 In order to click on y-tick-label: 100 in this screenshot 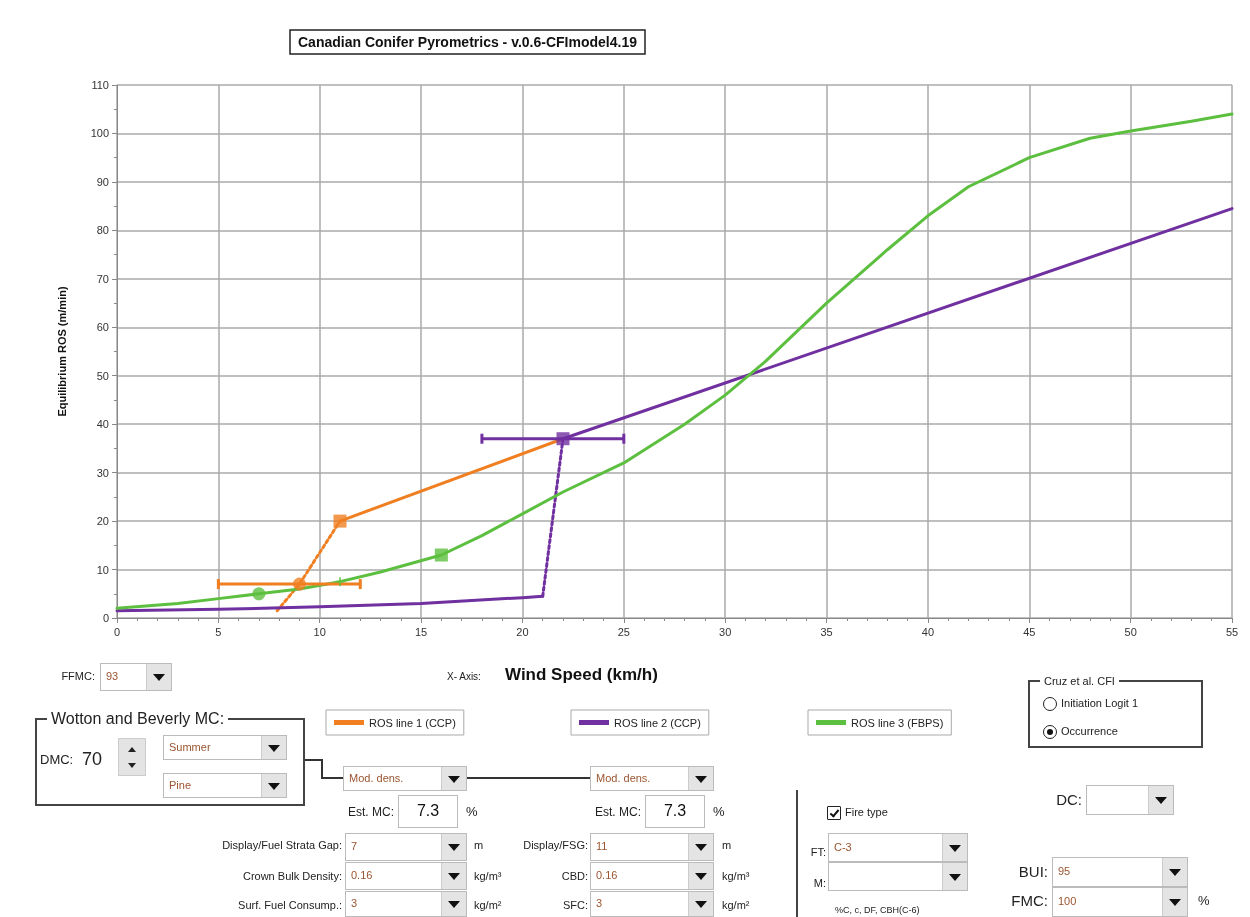, I will do `click(99, 133)`.